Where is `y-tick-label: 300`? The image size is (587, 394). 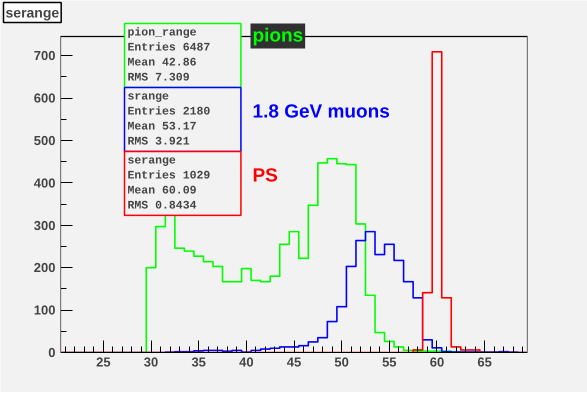
y-tick-label: 300 is located at coordinates (45, 225).